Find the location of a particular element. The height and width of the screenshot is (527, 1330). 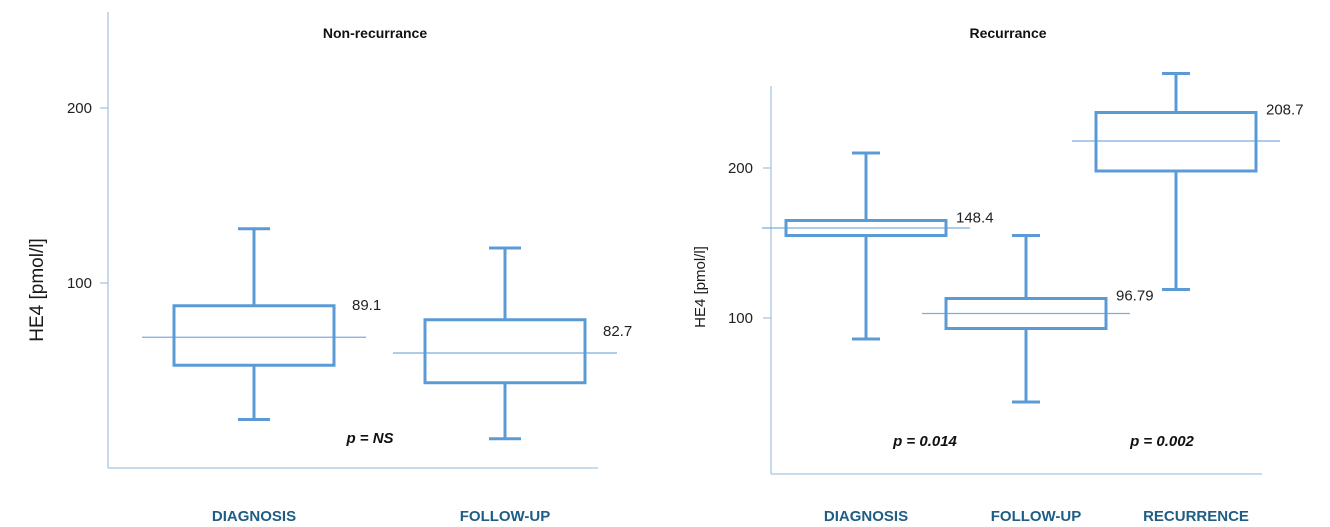

value-label: 89.1 is located at coordinates (366, 305).